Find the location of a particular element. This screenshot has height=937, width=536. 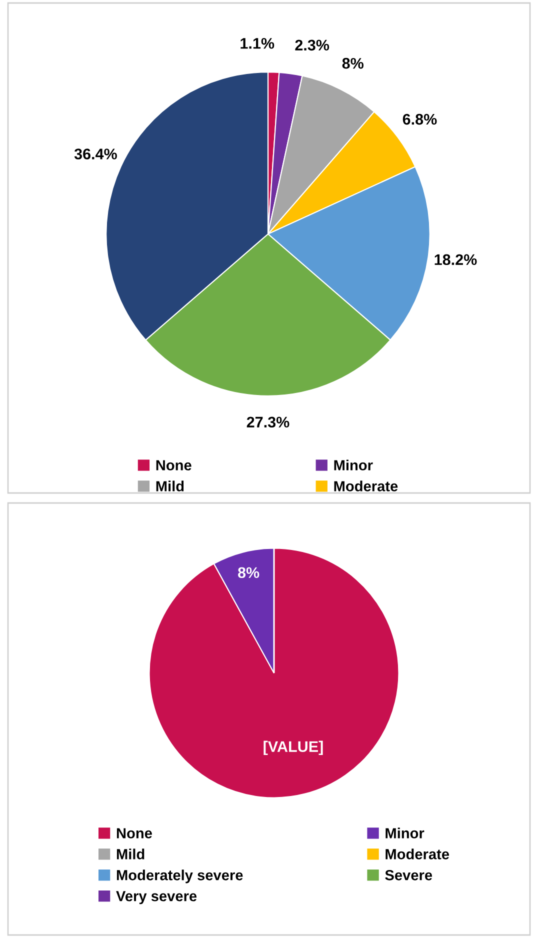

data-label: [VALUE] is located at coordinates (293, 748).